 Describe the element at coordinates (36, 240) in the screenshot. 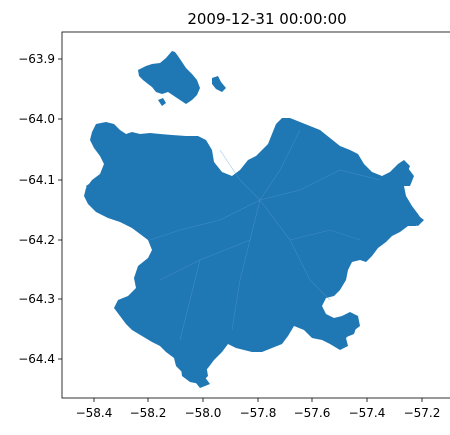

I see `y-tick-label: −64.2` at that location.